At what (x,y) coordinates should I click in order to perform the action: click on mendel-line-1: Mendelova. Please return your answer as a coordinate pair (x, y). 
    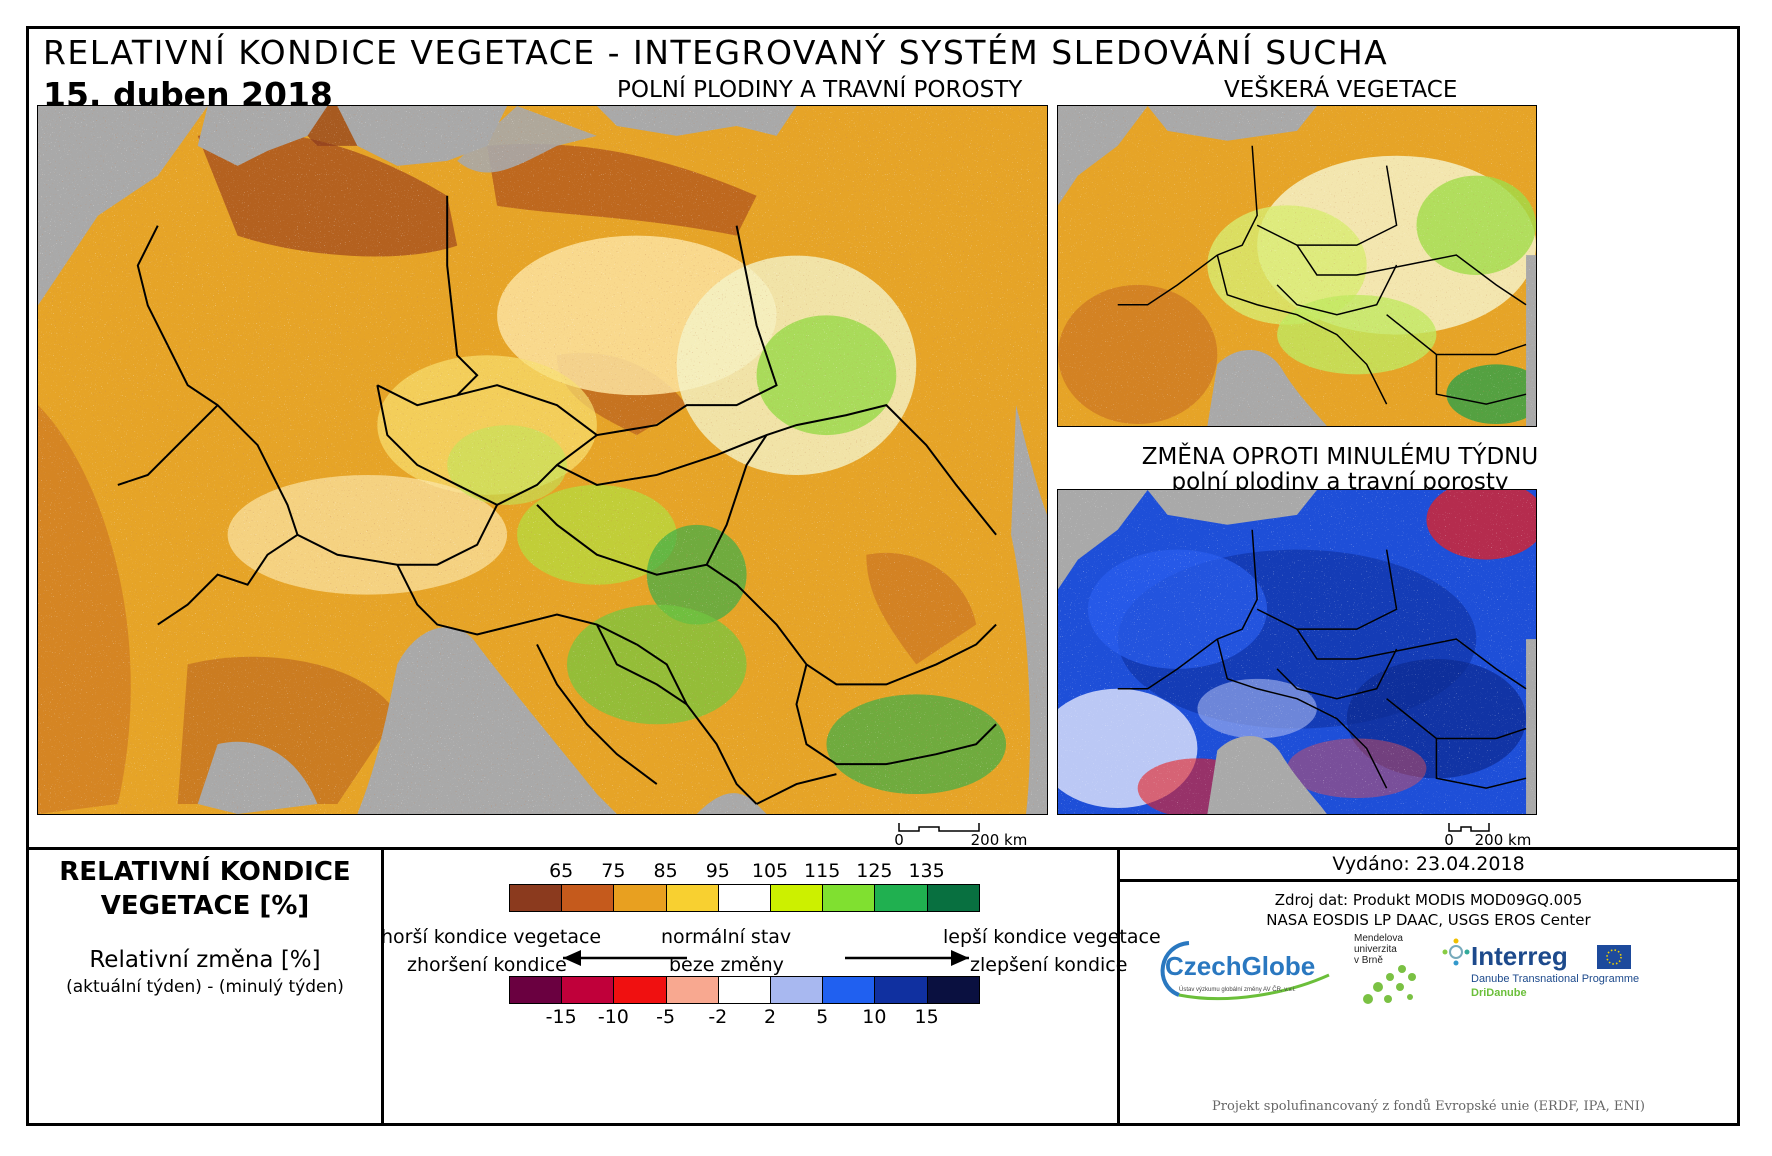
    Looking at the image, I should click on (1378, 938).